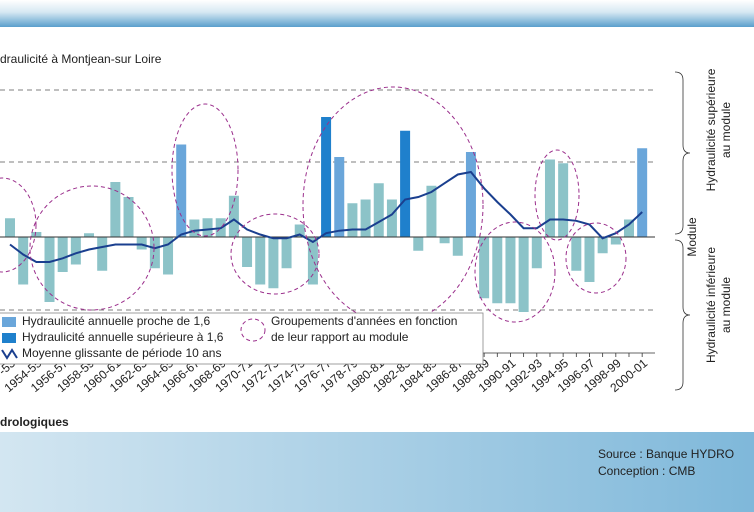  Describe the element at coordinates (121, 353) in the screenshot. I see `legend-label: Moyenne glissante de période 10 ans` at that location.